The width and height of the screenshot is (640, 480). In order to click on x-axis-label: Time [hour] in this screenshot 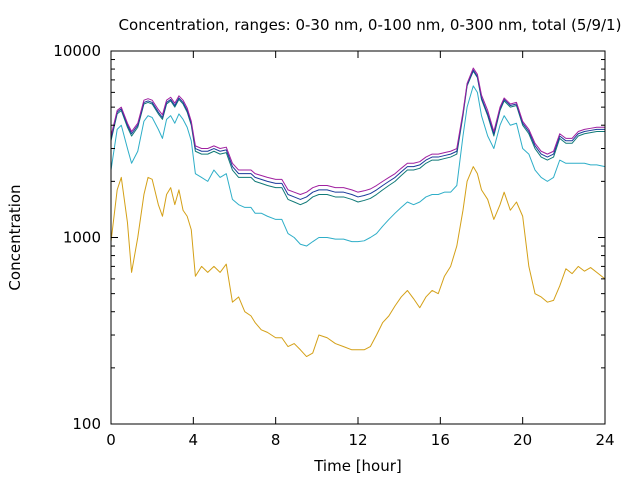, I will do `click(357, 466)`.